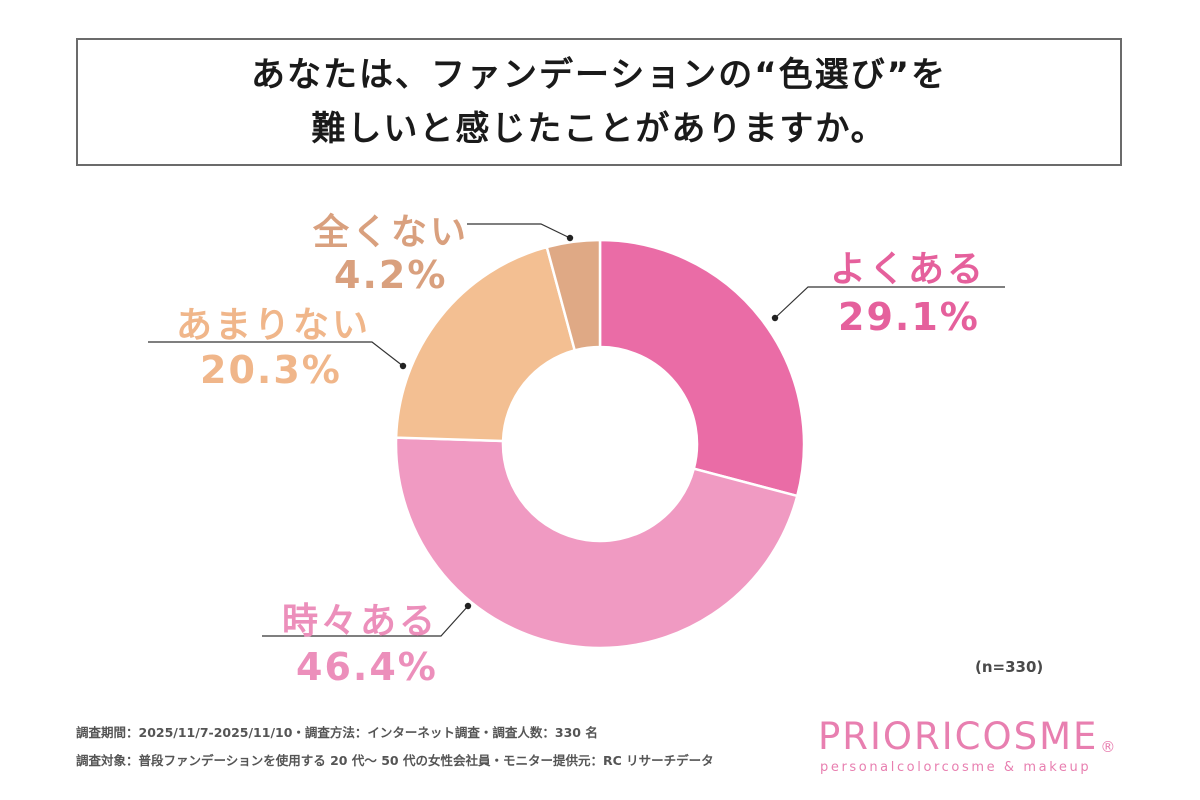 Image resolution: width=1200 pixels, height=800 pixels. Describe the element at coordinates (958, 736) in the screenshot. I see `brand-name: PRIORICOSME` at that location.